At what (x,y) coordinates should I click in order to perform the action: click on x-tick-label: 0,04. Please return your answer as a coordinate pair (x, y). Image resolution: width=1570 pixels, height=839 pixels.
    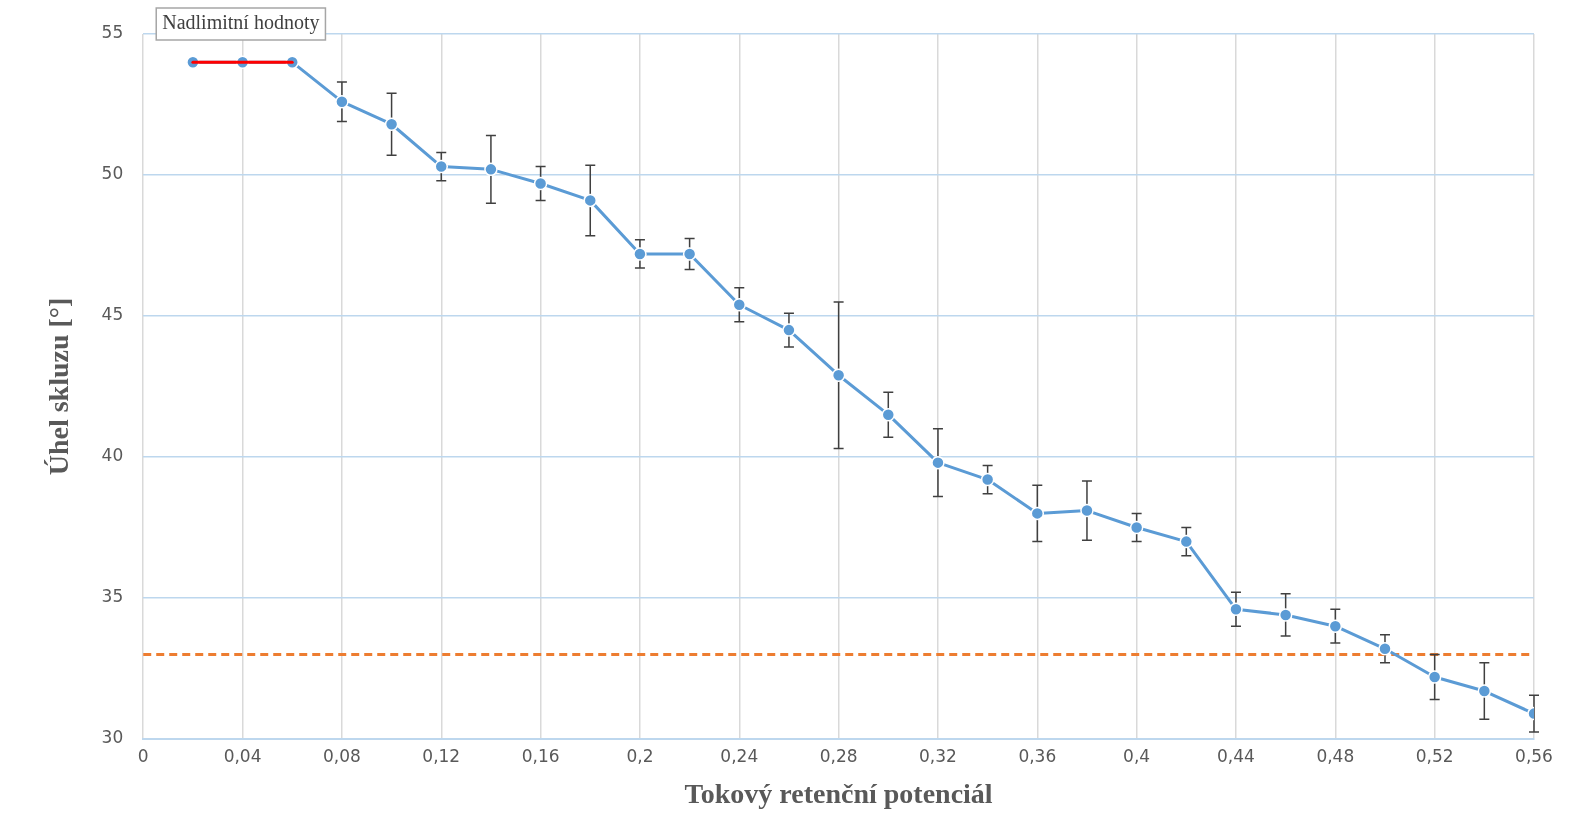
    Looking at the image, I should click on (242, 755).